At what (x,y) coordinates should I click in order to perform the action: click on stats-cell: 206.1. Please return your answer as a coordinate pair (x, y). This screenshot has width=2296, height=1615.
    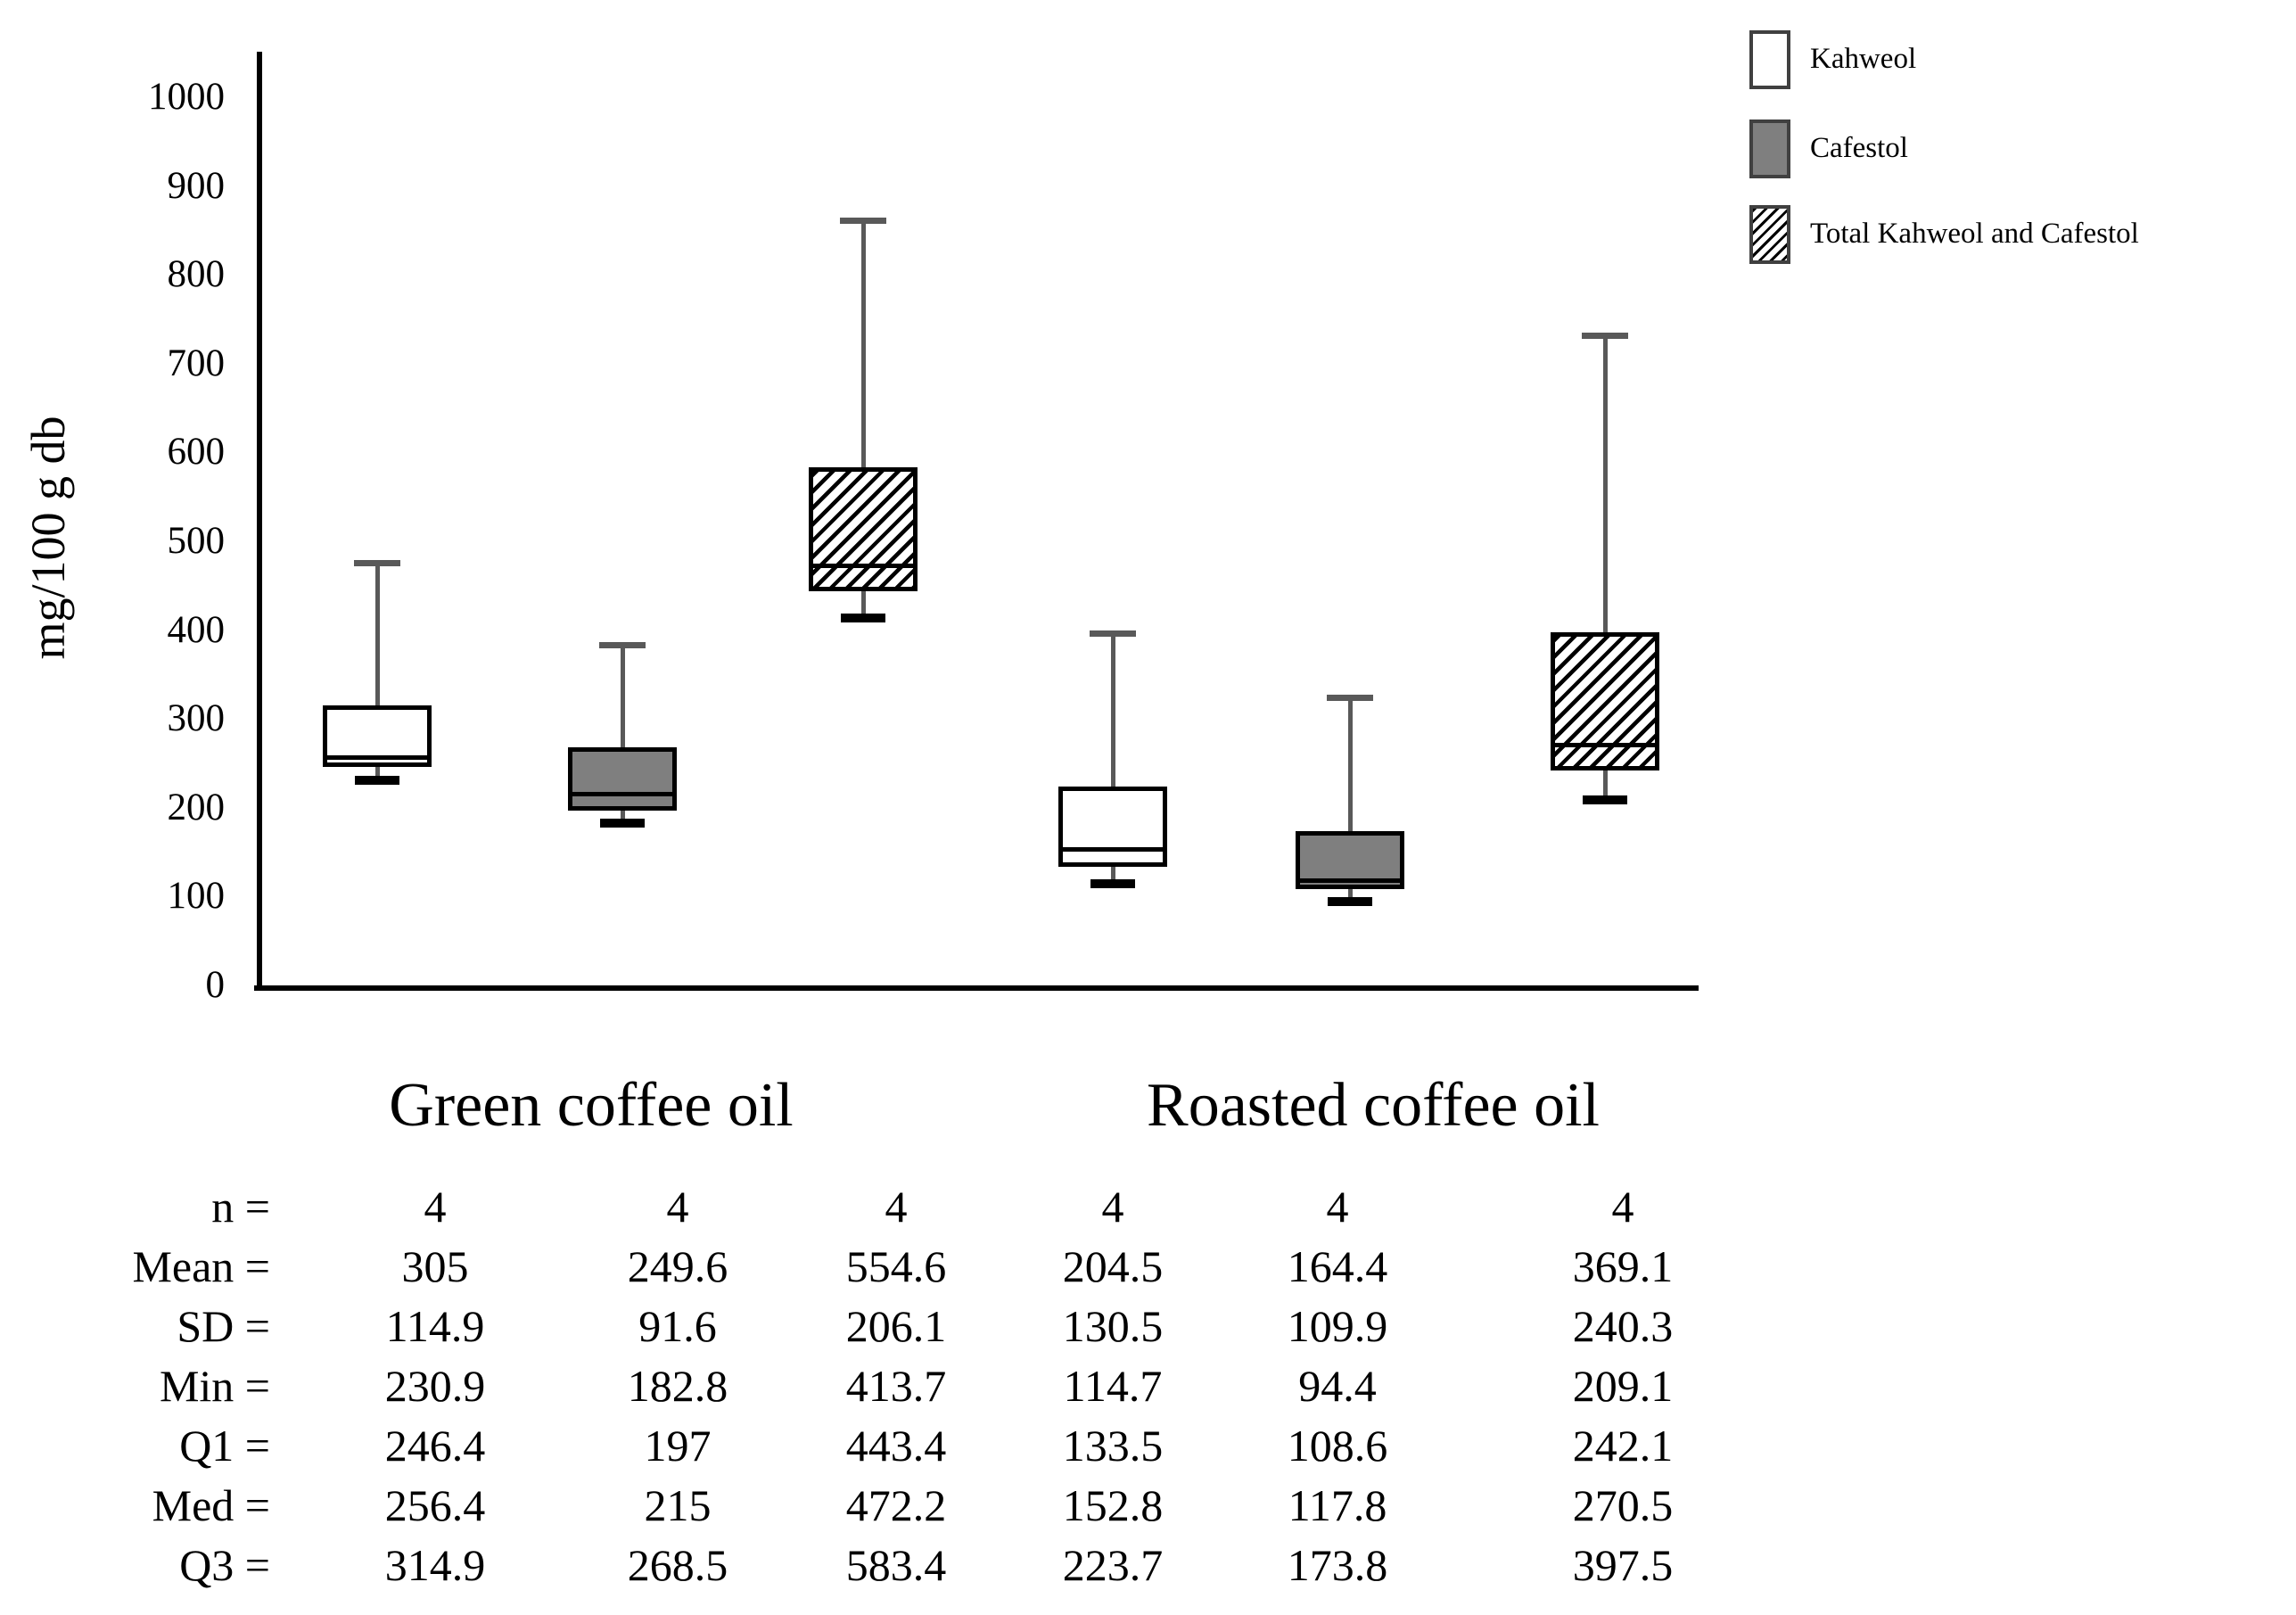
    Looking at the image, I should click on (896, 1326).